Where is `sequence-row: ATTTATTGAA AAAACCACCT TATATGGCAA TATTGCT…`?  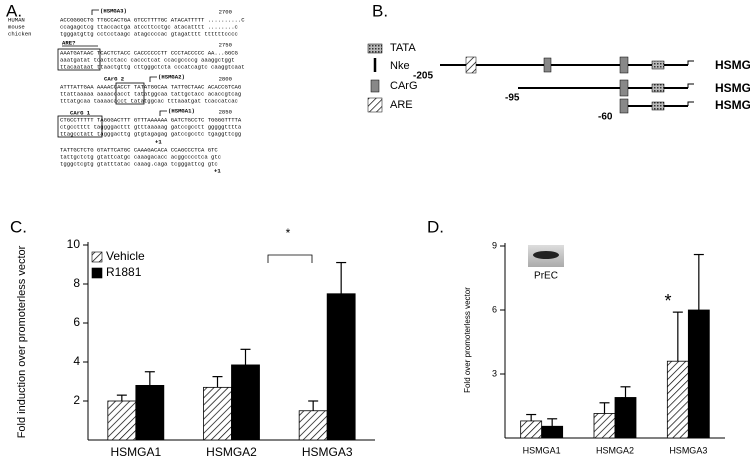
sequence-row: ATTTATTGAA AAAACCACCT TATATGGCAA TATTGCT… is located at coordinates (151, 86).